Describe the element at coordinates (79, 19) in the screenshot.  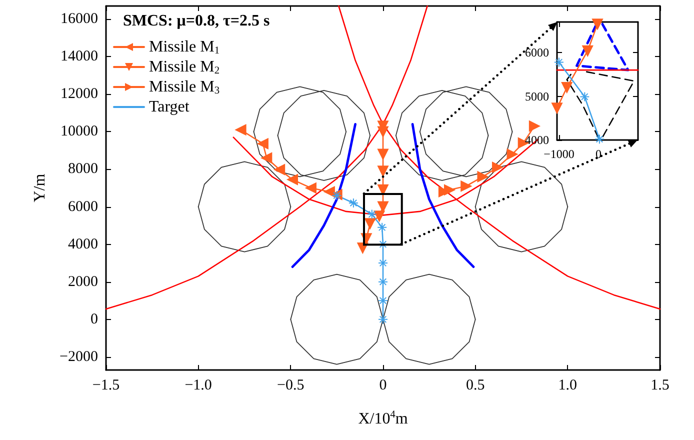
I see `y-tick-label: 16000` at that location.